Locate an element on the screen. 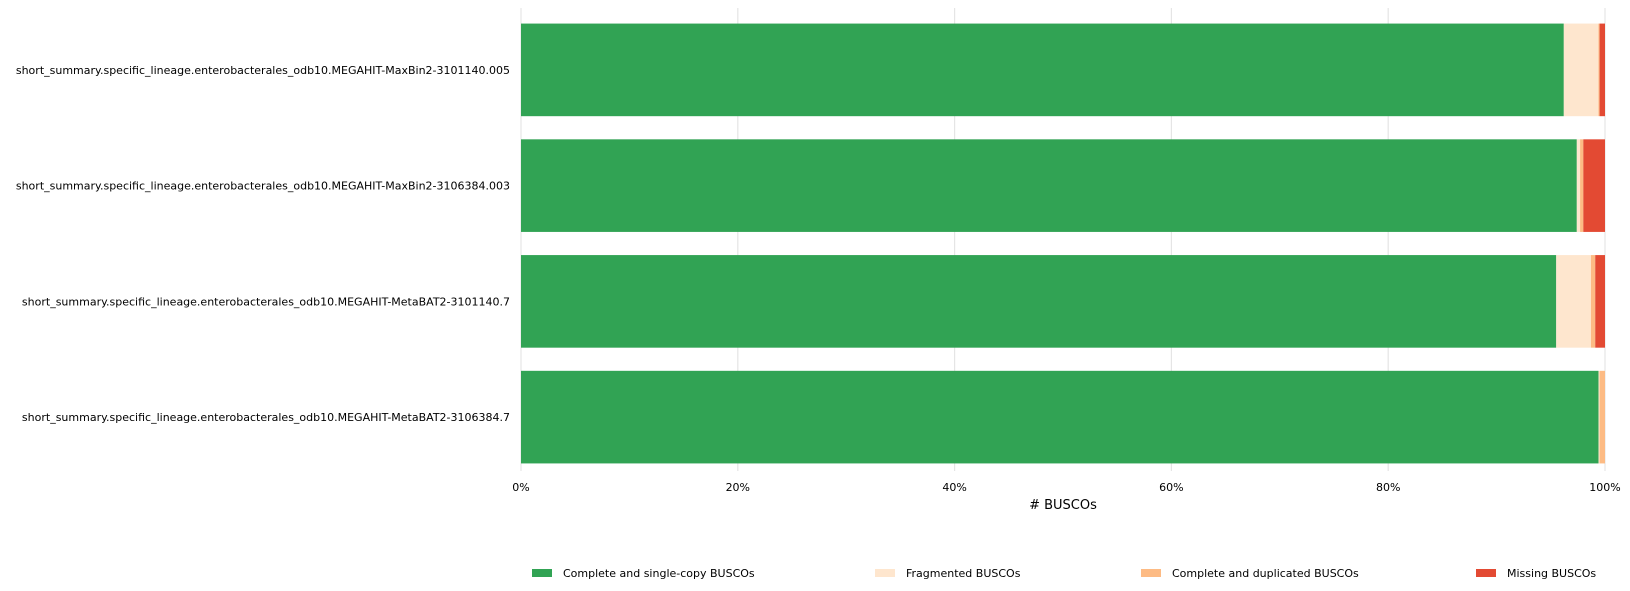 Image resolution: width=1630 pixels, height=591 pixels. x-tick-label: 20% is located at coordinates (738, 487).